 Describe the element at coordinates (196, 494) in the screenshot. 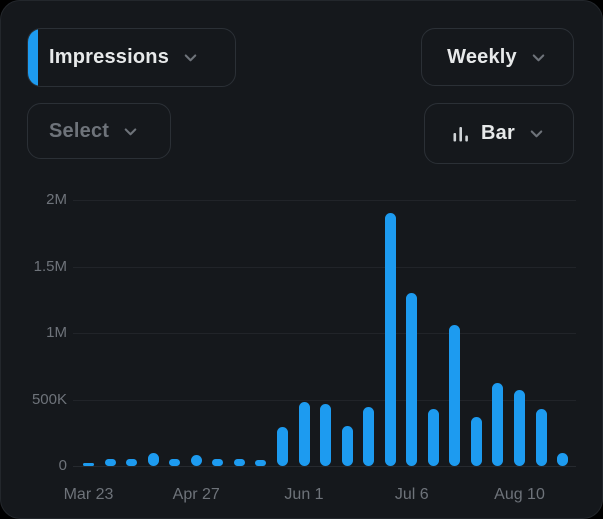

I see `x-tick-label: Apr 27` at that location.